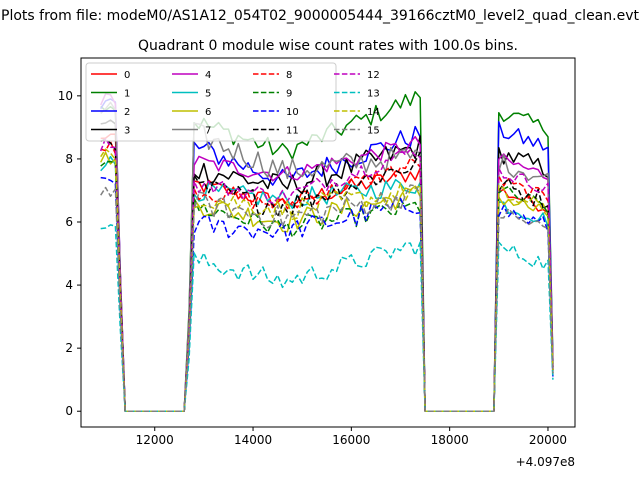 The width and height of the screenshot is (640, 480). What do you see at coordinates (211, 102) in the screenshot?
I see `legend-box` at bounding box center [211, 102].